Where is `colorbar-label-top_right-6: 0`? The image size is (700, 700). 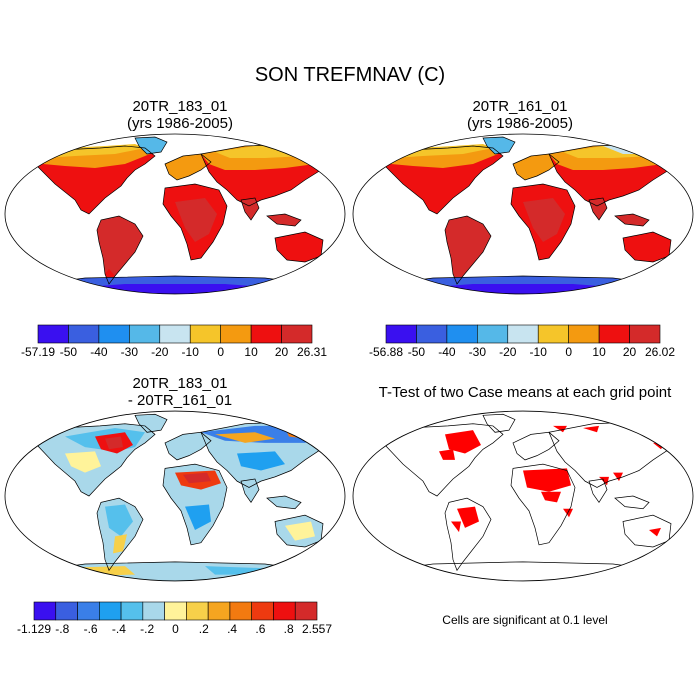 colorbar-label-top_right-6: 0 is located at coordinates (568, 352).